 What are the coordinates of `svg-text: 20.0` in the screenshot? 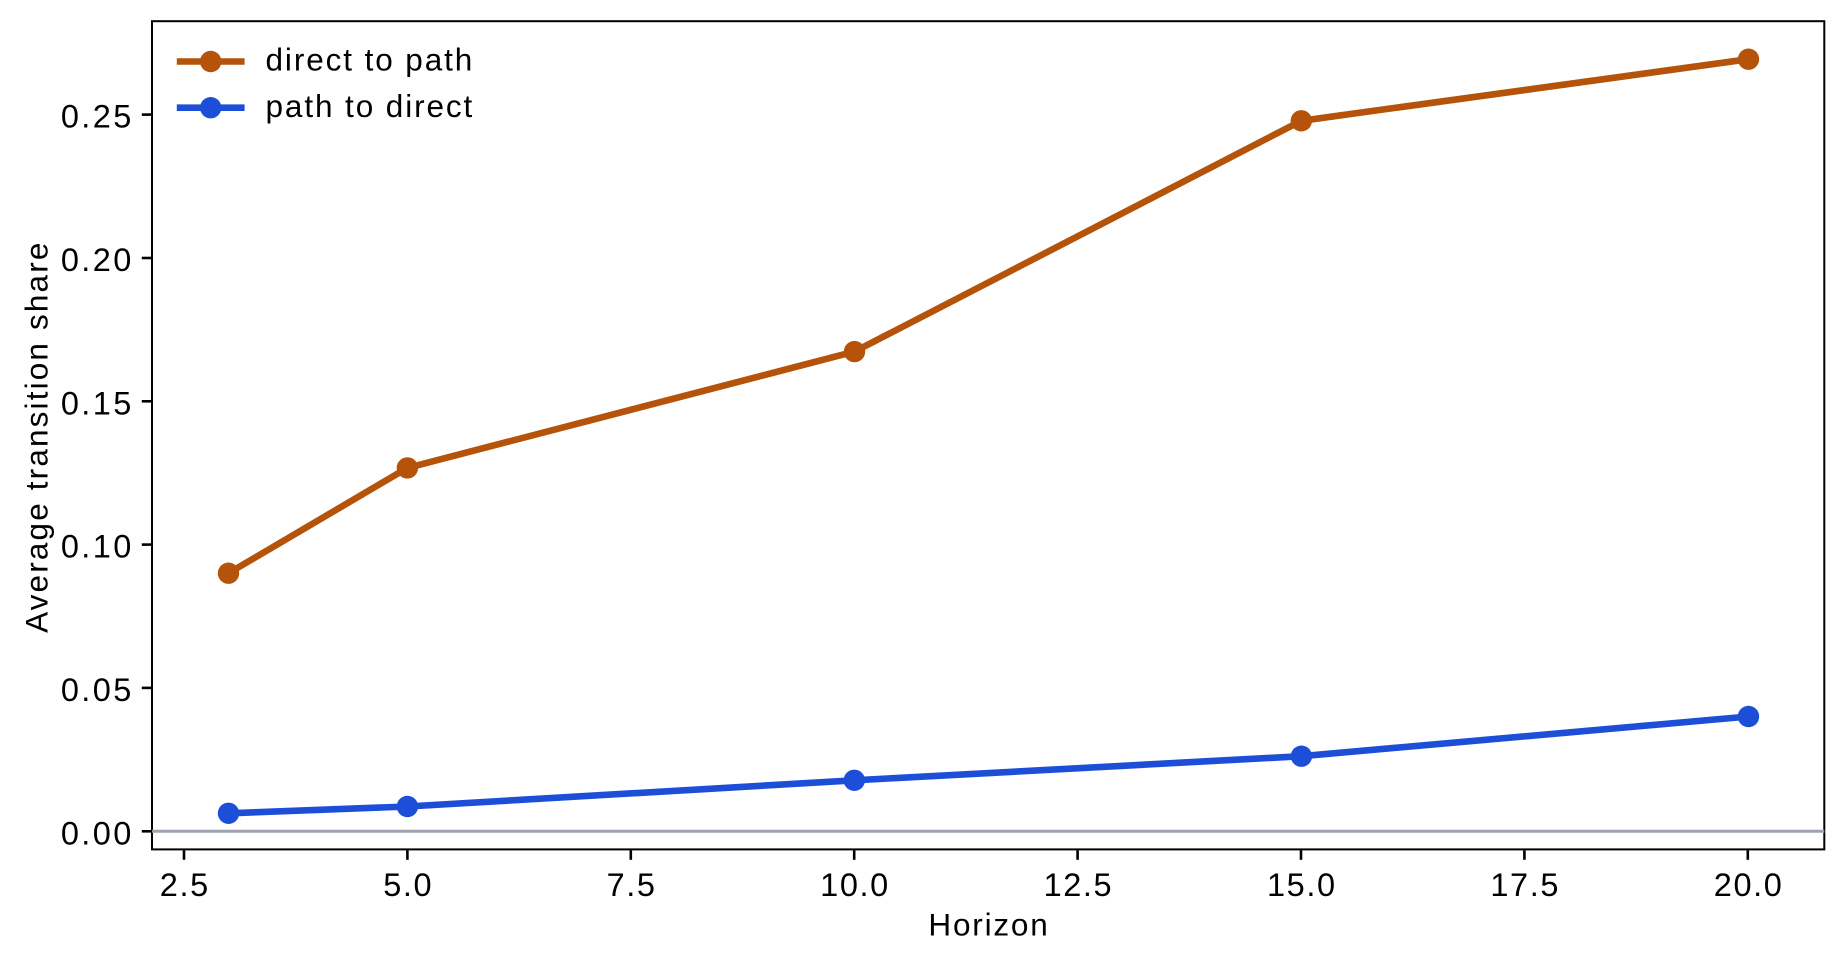 It's located at (1749, 885).